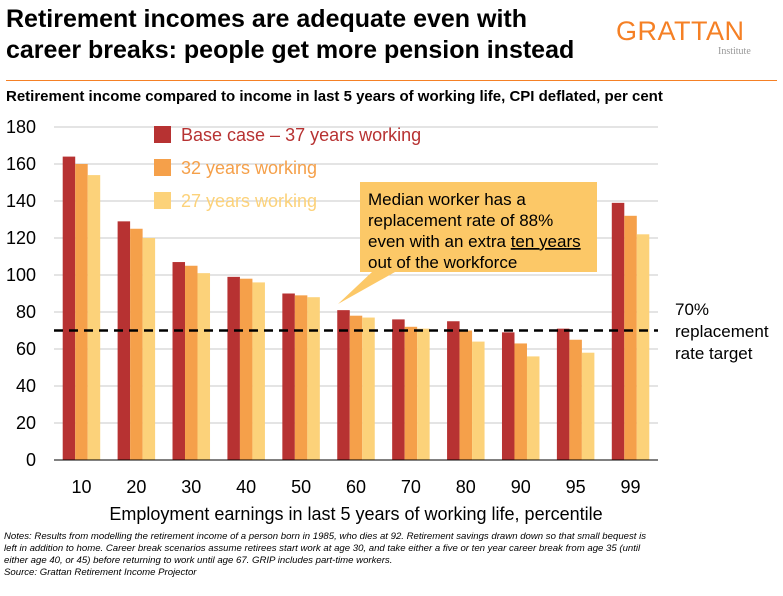 This screenshot has width=783, height=596. I want to click on y-tick-label: 0, so click(31, 460).